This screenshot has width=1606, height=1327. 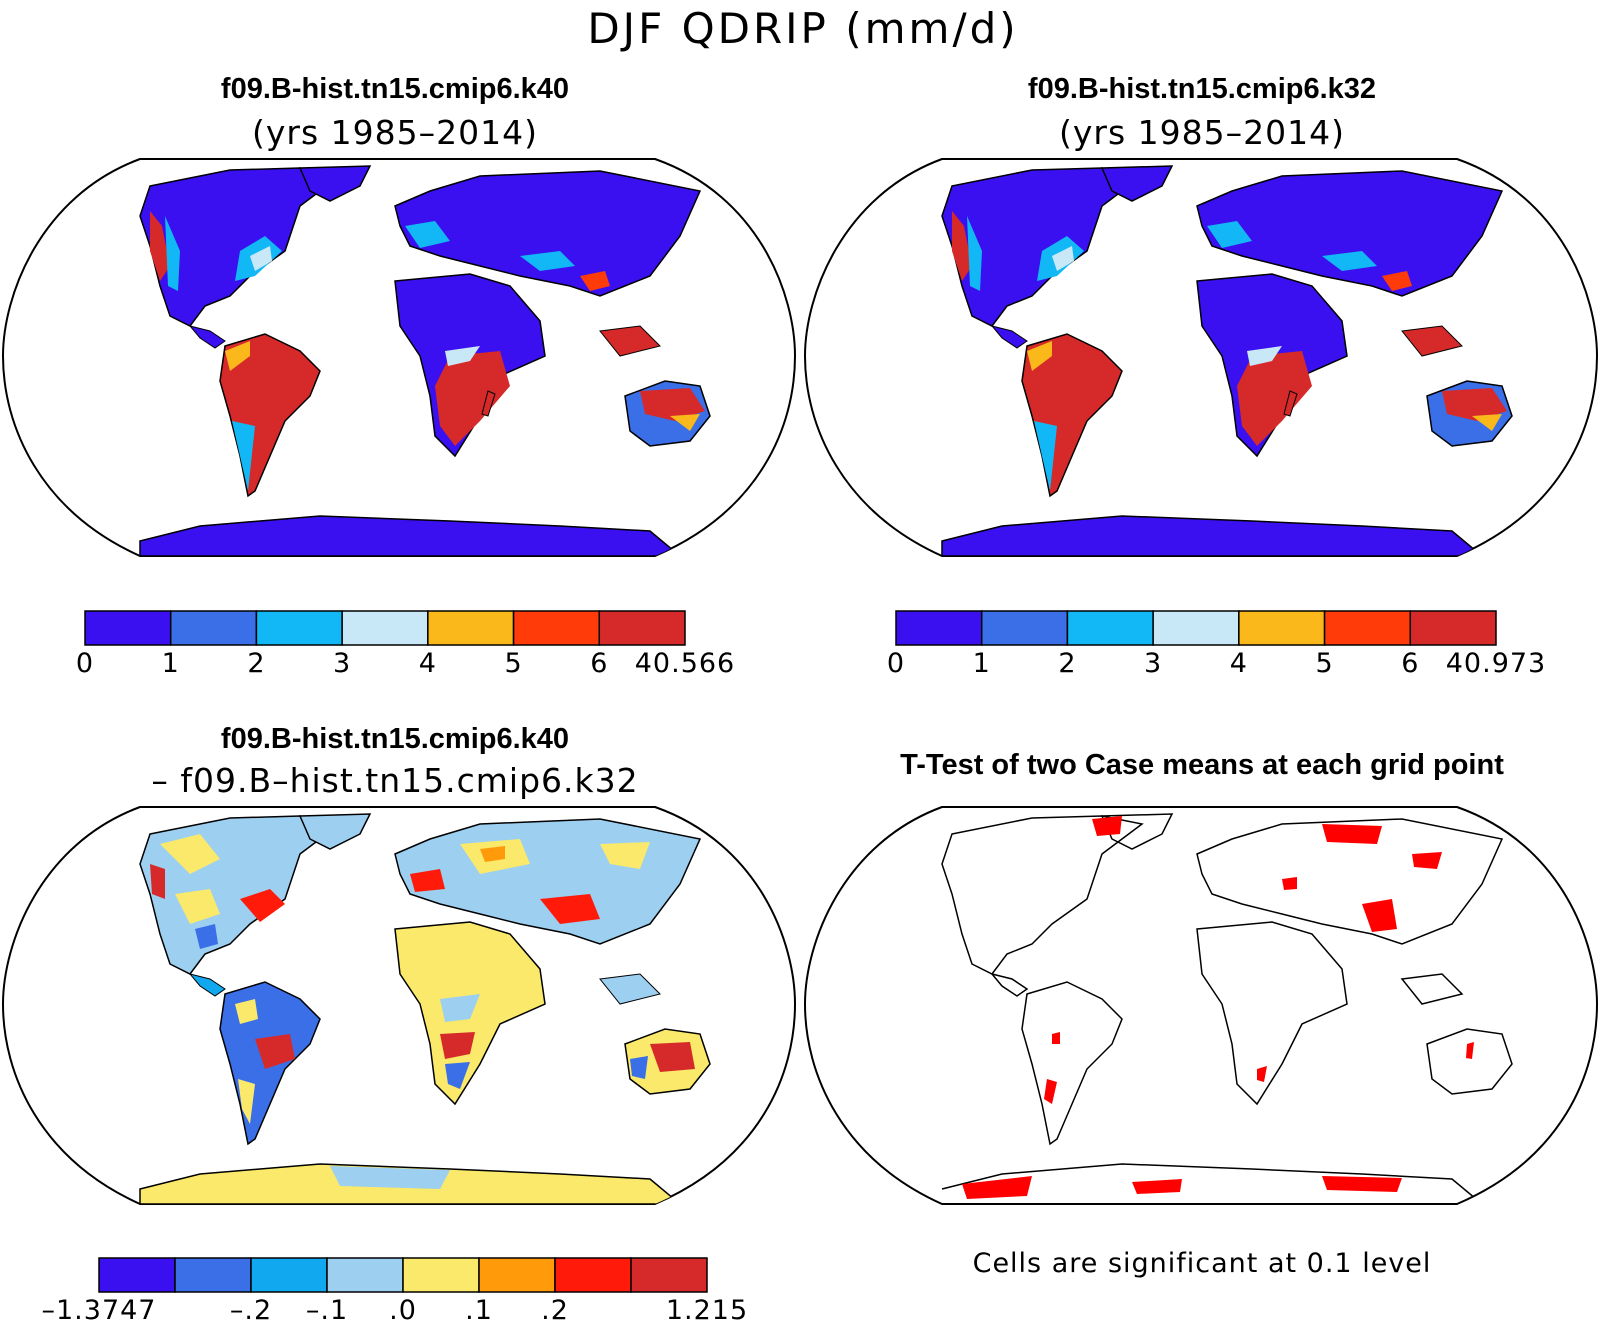 What do you see at coordinates (707, 1310) in the screenshot?
I see `colorbar-tick-label: 1.215` at bounding box center [707, 1310].